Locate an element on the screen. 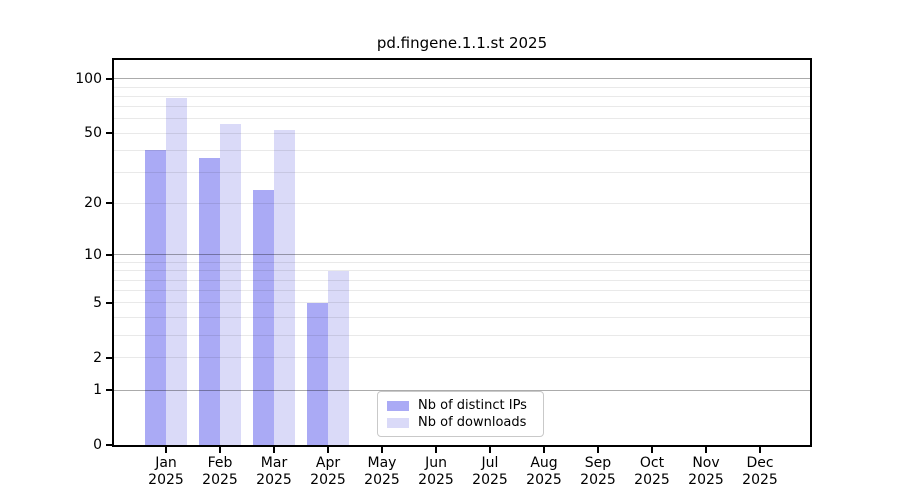  x-tick-label: Mar 2025 is located at coordinates (274, 471).